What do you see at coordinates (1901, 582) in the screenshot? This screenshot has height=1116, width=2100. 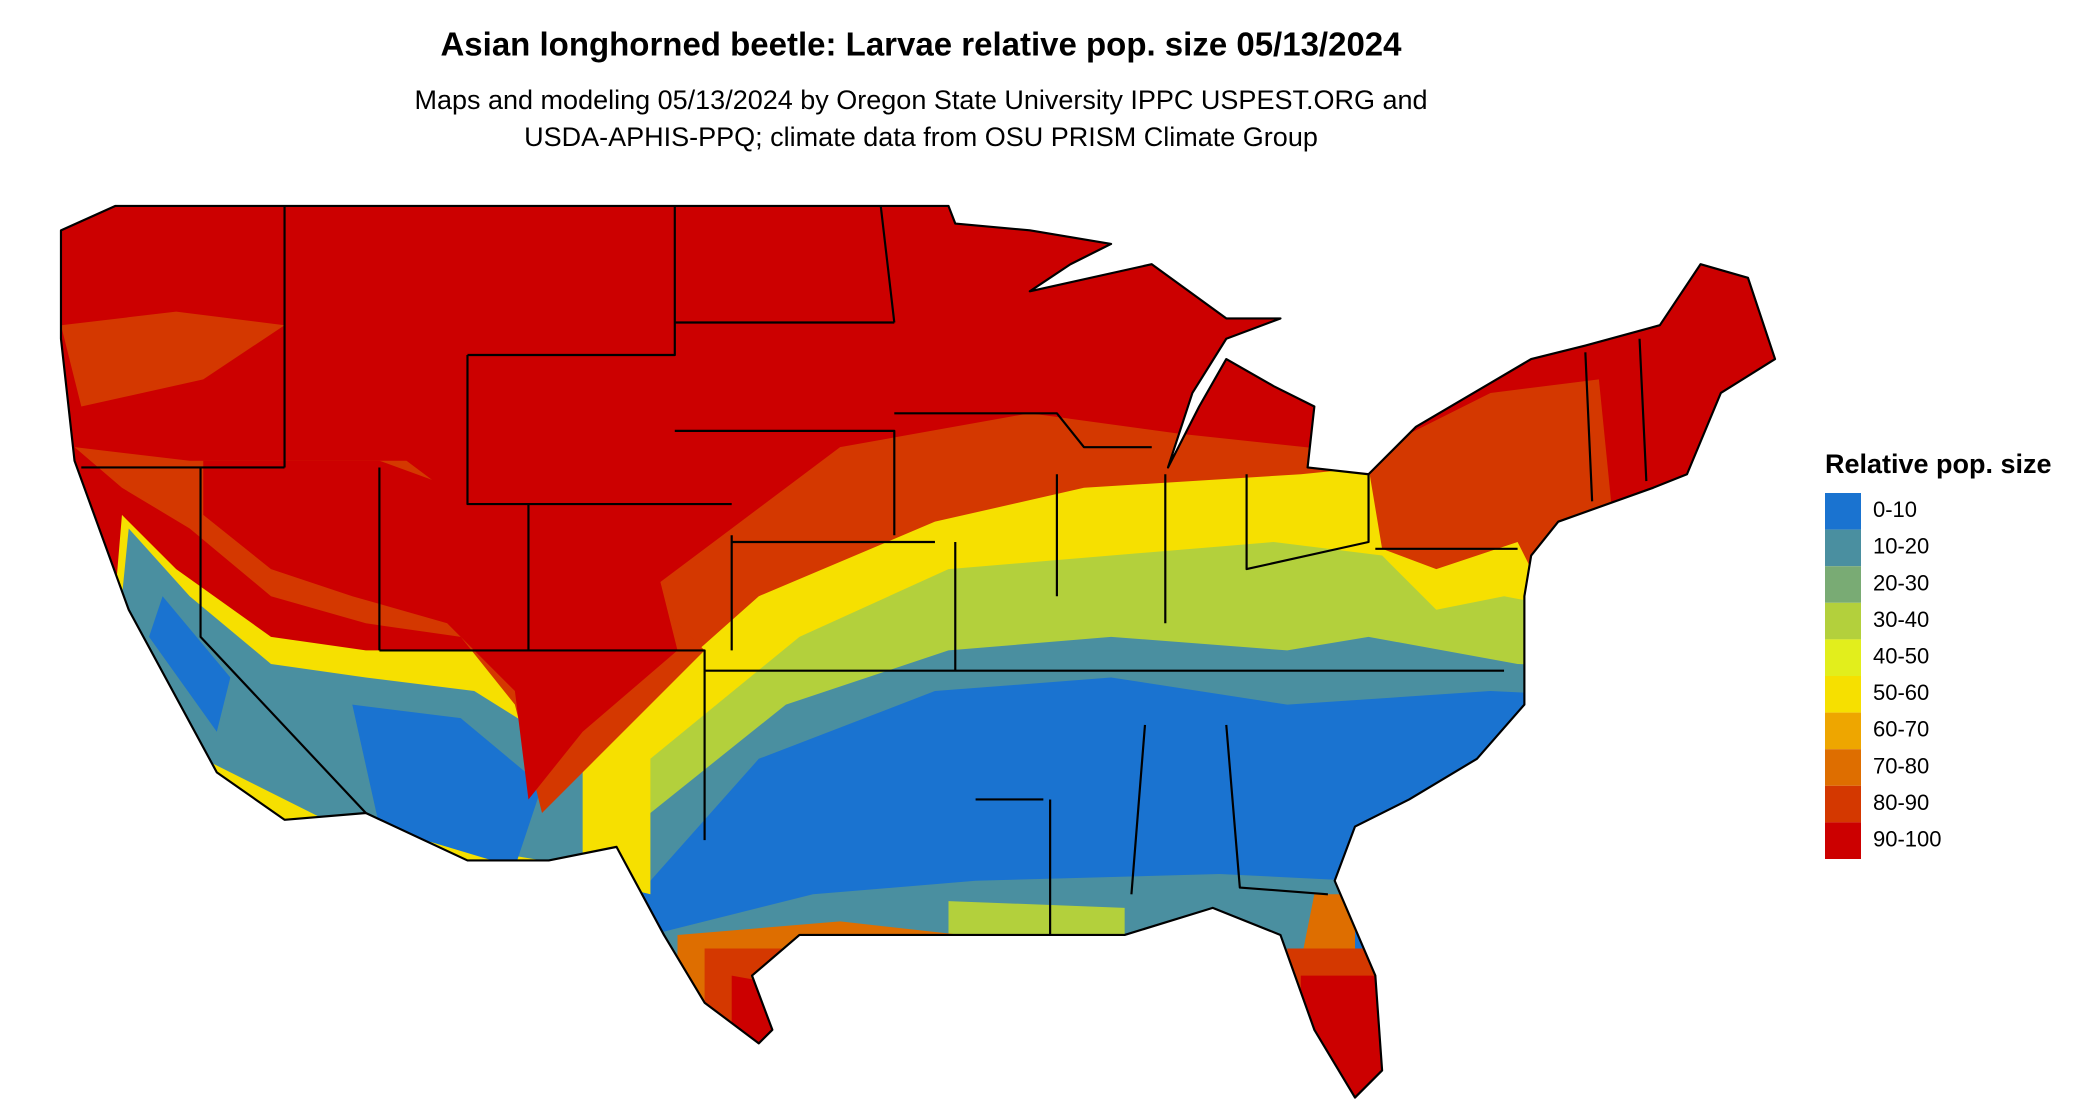 I see `legend-label: 20-30` at bounding box center [1901, 582].